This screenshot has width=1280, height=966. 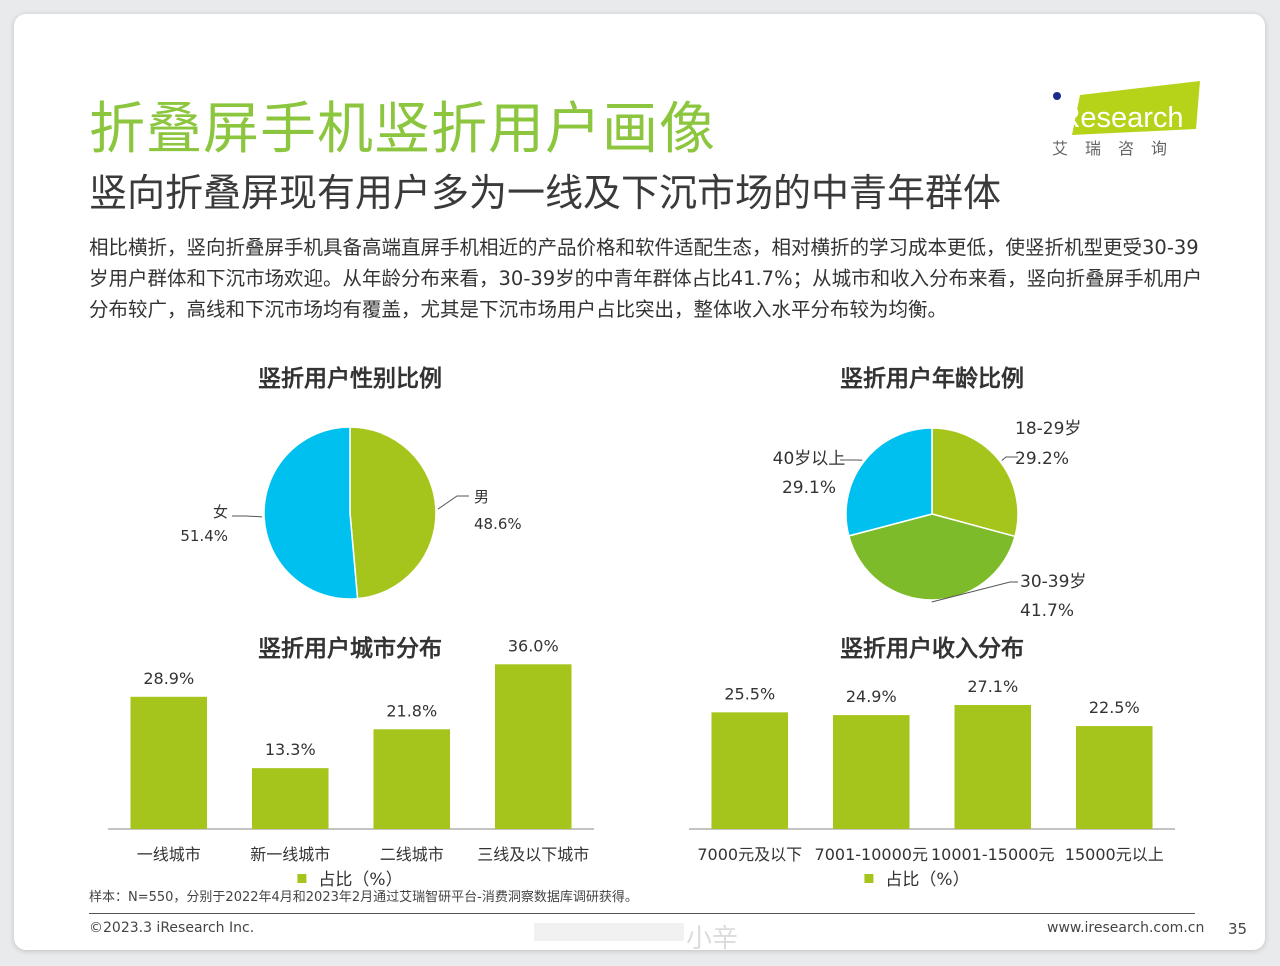 I want to click on copyright-text: ©2023.3 iResearch Inc., so click(x=172, y=928).